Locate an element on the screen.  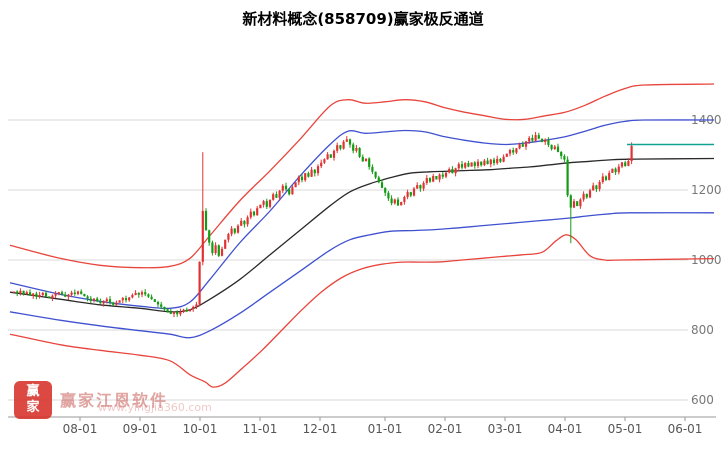
x-tick-label: 04-01 is located at coordinates (565, 429).